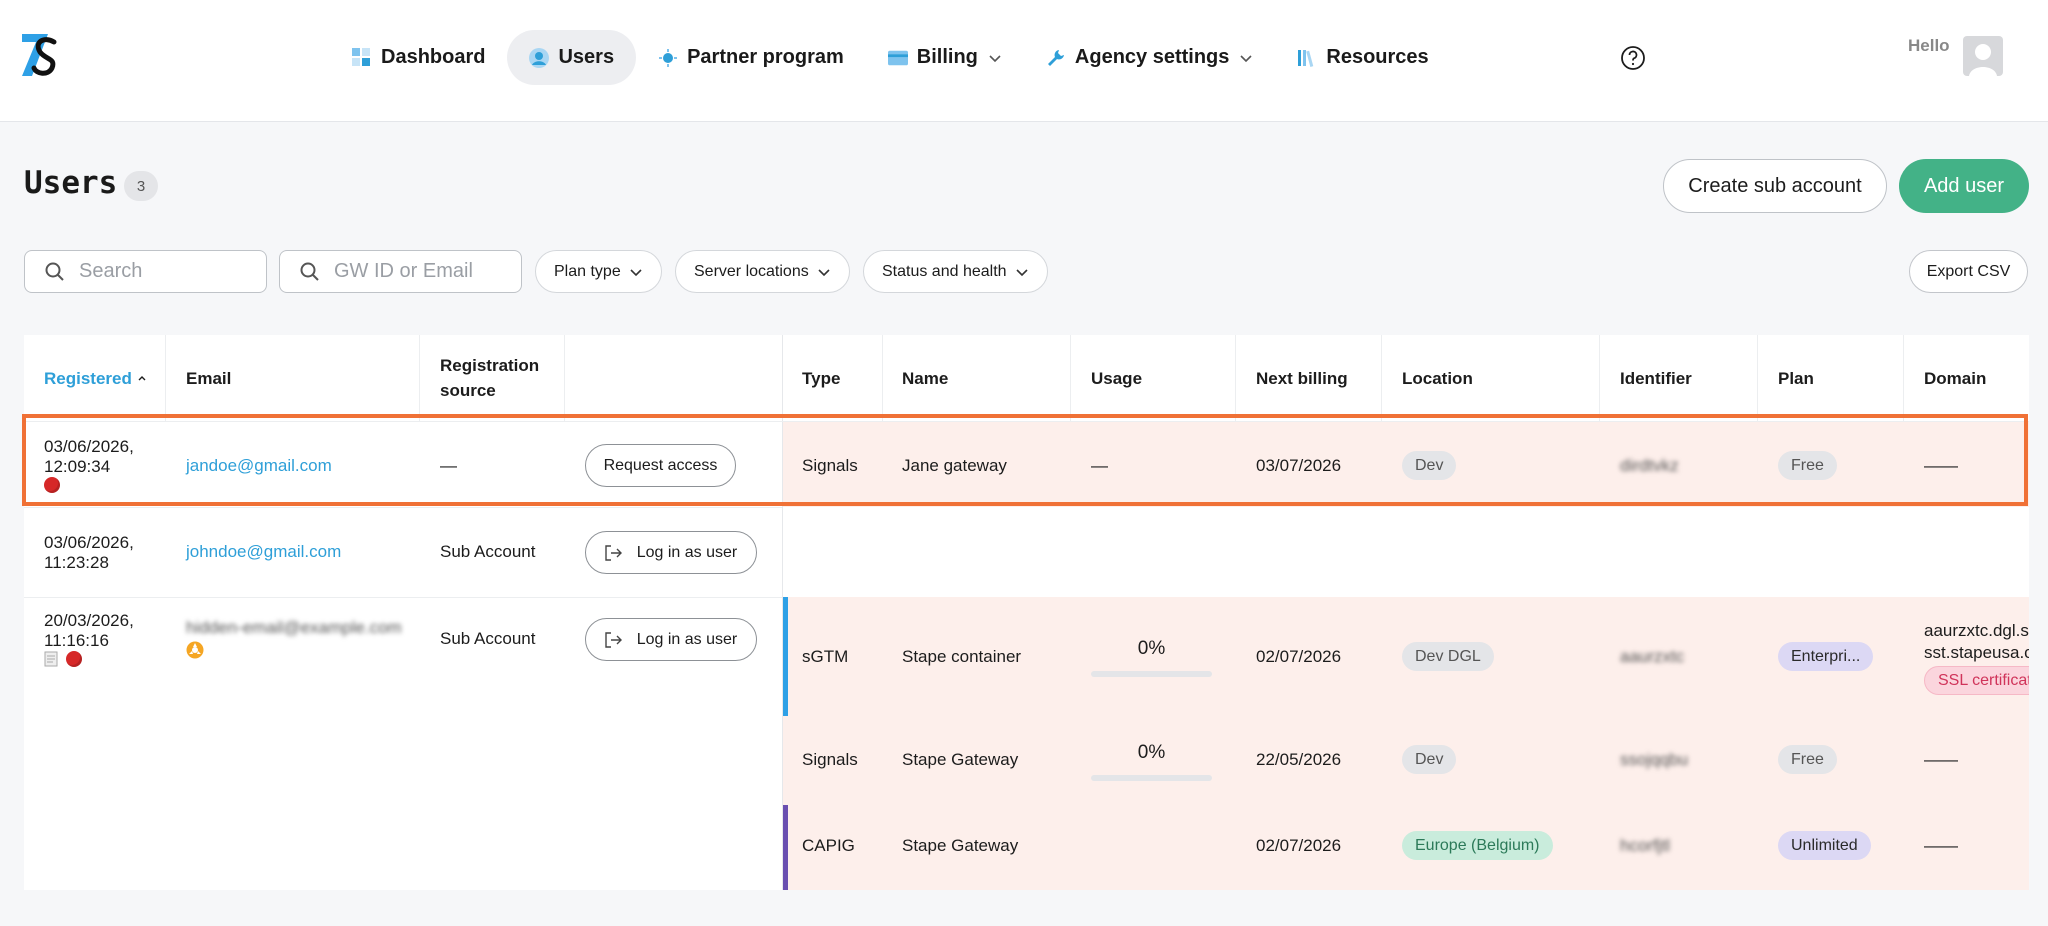 The image size is (2048, 926). Describe the element at coordinates (1025, 460) in the screenshot. I see `highlighted-row-outline` at that location.